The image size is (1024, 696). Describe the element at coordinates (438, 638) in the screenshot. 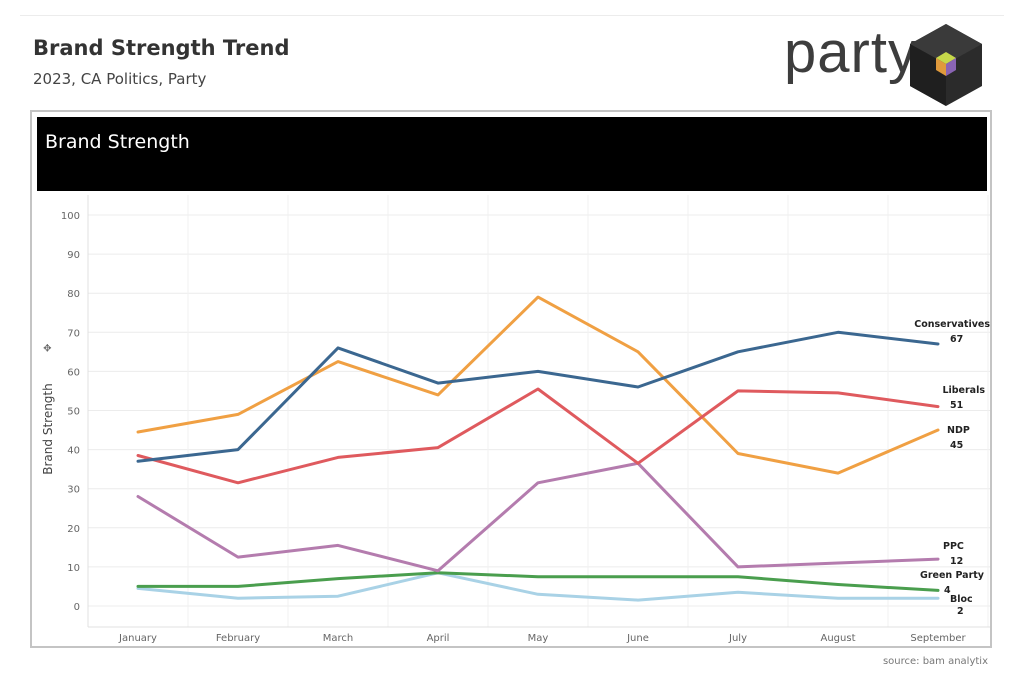

I see `x-tick-label: April` at that location.